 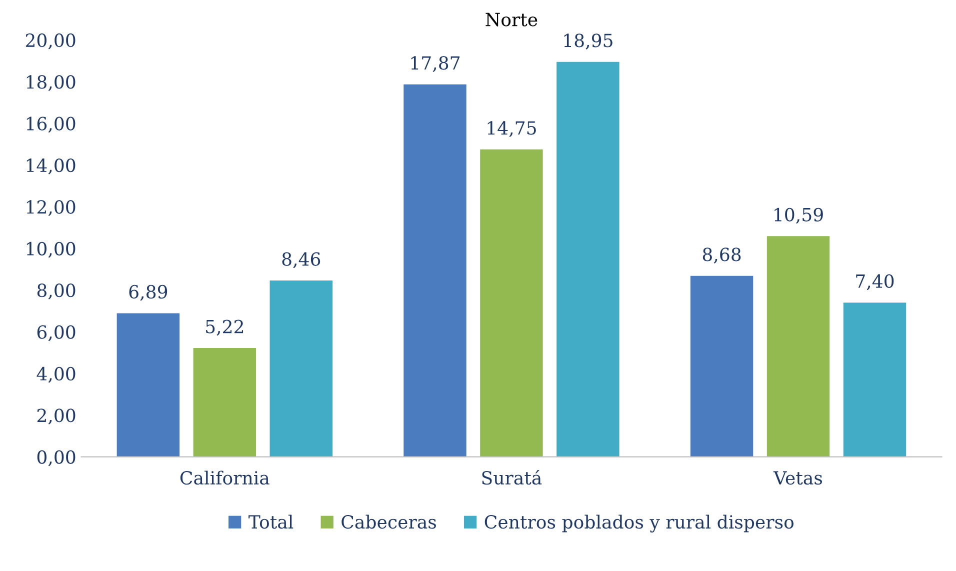 What do you see at coordinates (512, 477) in the screenshot?
I see `x-tick-label: Suratá` at bounding box center [512, 477].